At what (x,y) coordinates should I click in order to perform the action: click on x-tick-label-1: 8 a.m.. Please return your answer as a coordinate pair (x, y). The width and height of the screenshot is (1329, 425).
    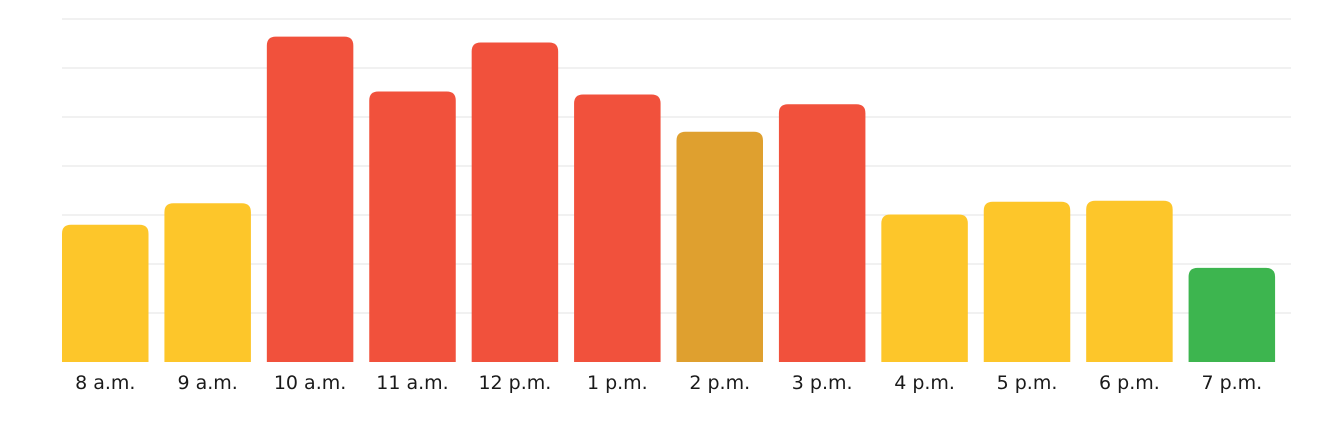
    Looking at the image, I should click on (105, 383).